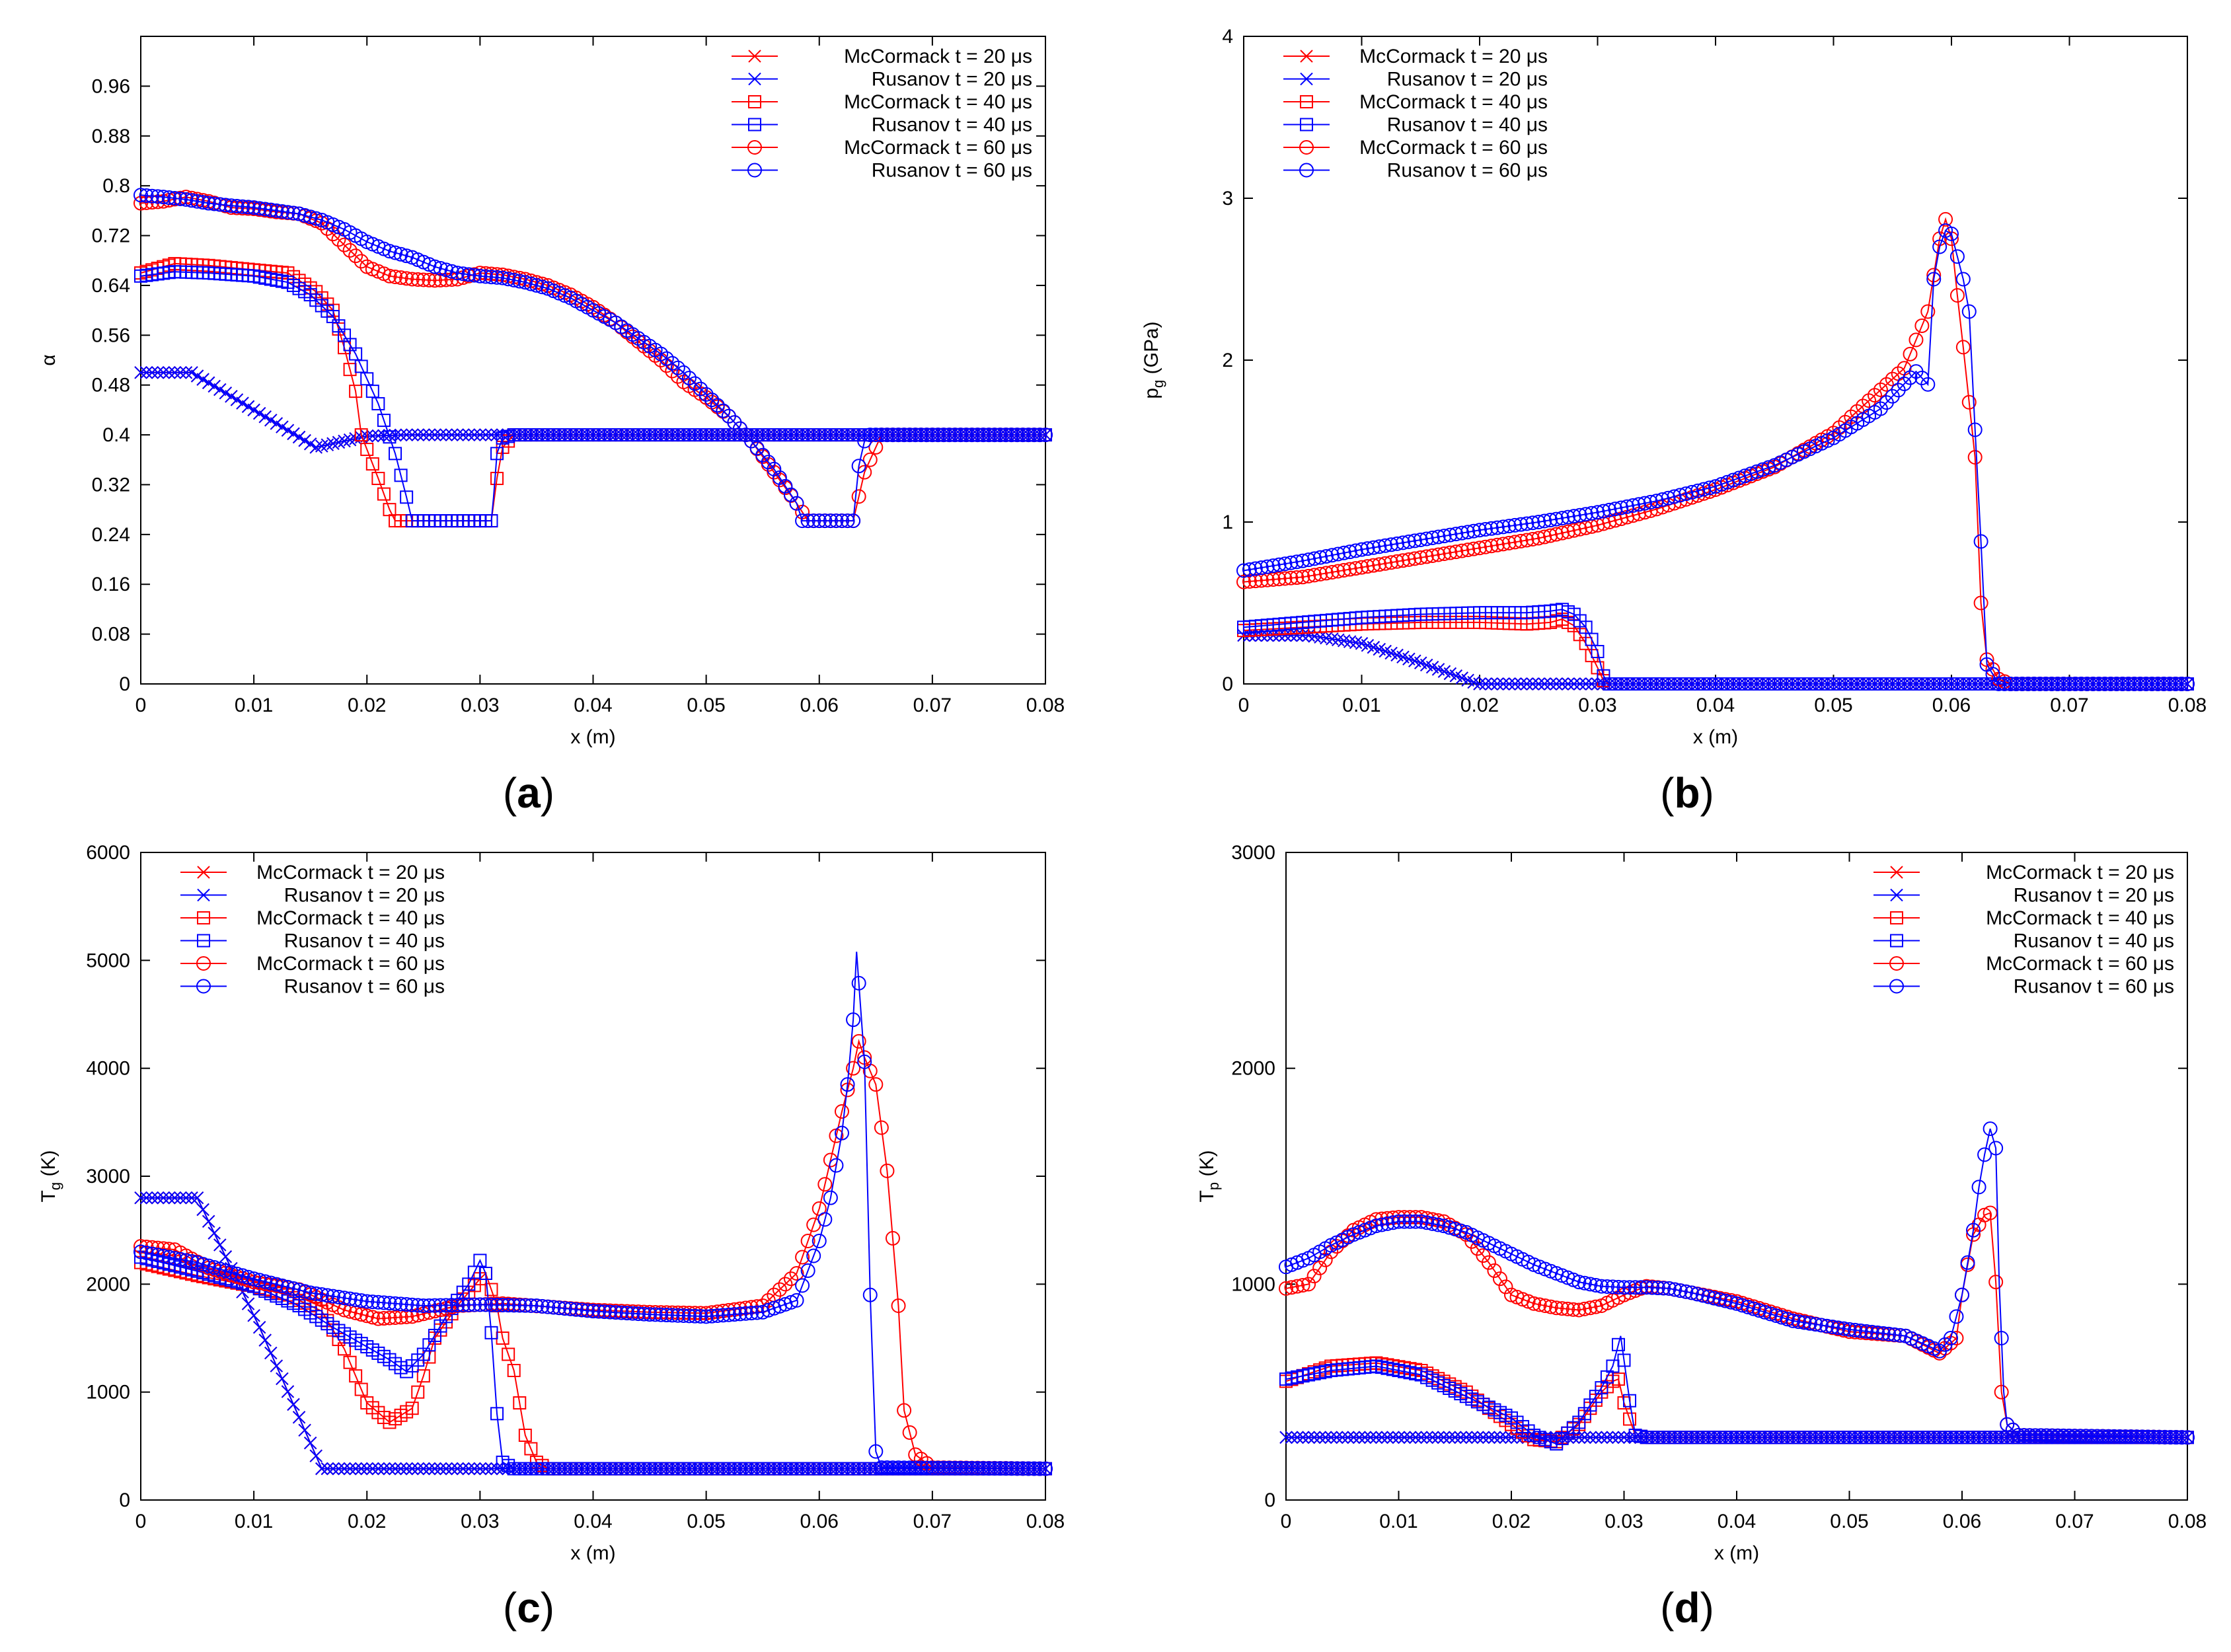  What do you see at coordinates (480, 1521) in the screenshot?
I see `panel-c-x-tick-label: 0.03` at bounding box center [480, 1521].